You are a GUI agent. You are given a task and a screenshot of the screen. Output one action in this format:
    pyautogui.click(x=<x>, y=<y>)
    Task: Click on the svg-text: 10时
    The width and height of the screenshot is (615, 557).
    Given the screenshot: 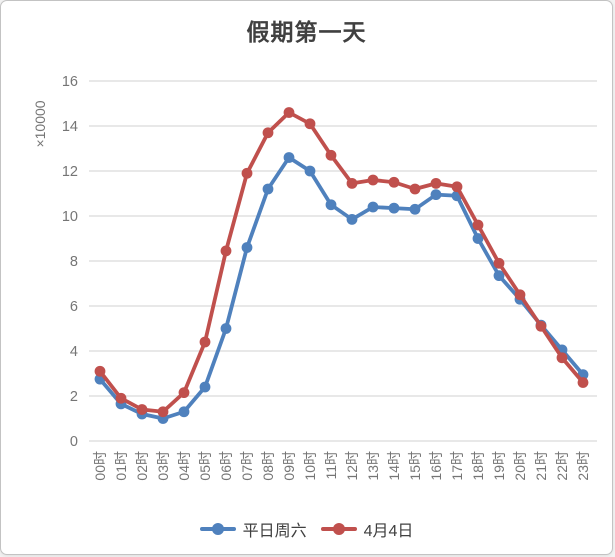 What is the action you would take?
    pyautogui.click(x=310, y=466)
    